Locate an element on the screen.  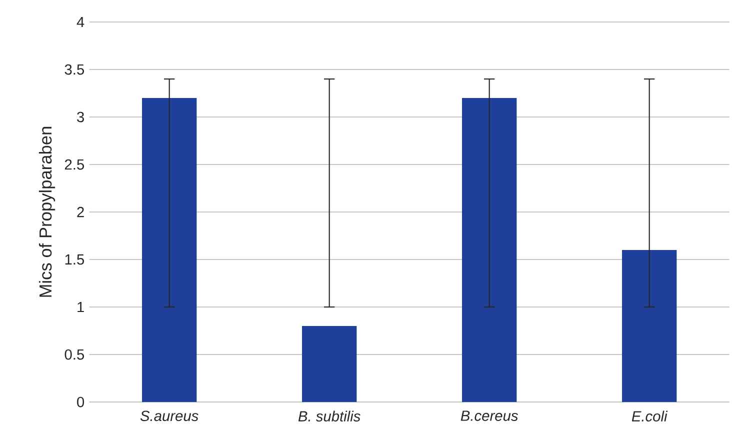
y-tick-label: 3.5 is located at coordinates (74, 69).